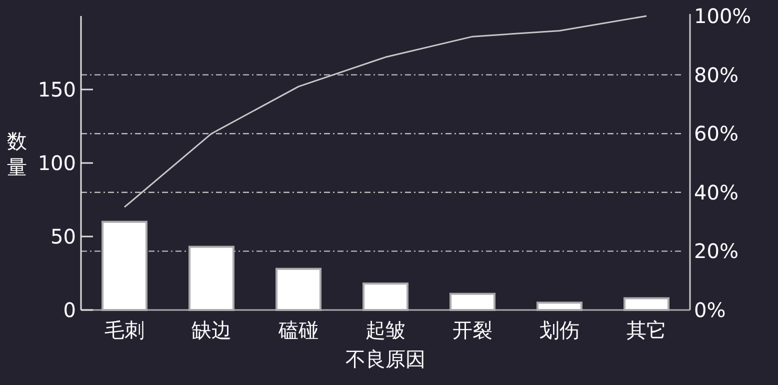 The image size is (778, 385). What do you see at coordinates (57, 90) in the screenshot?
I see `y-tick-label: 150` at bounding box center [57, 90].